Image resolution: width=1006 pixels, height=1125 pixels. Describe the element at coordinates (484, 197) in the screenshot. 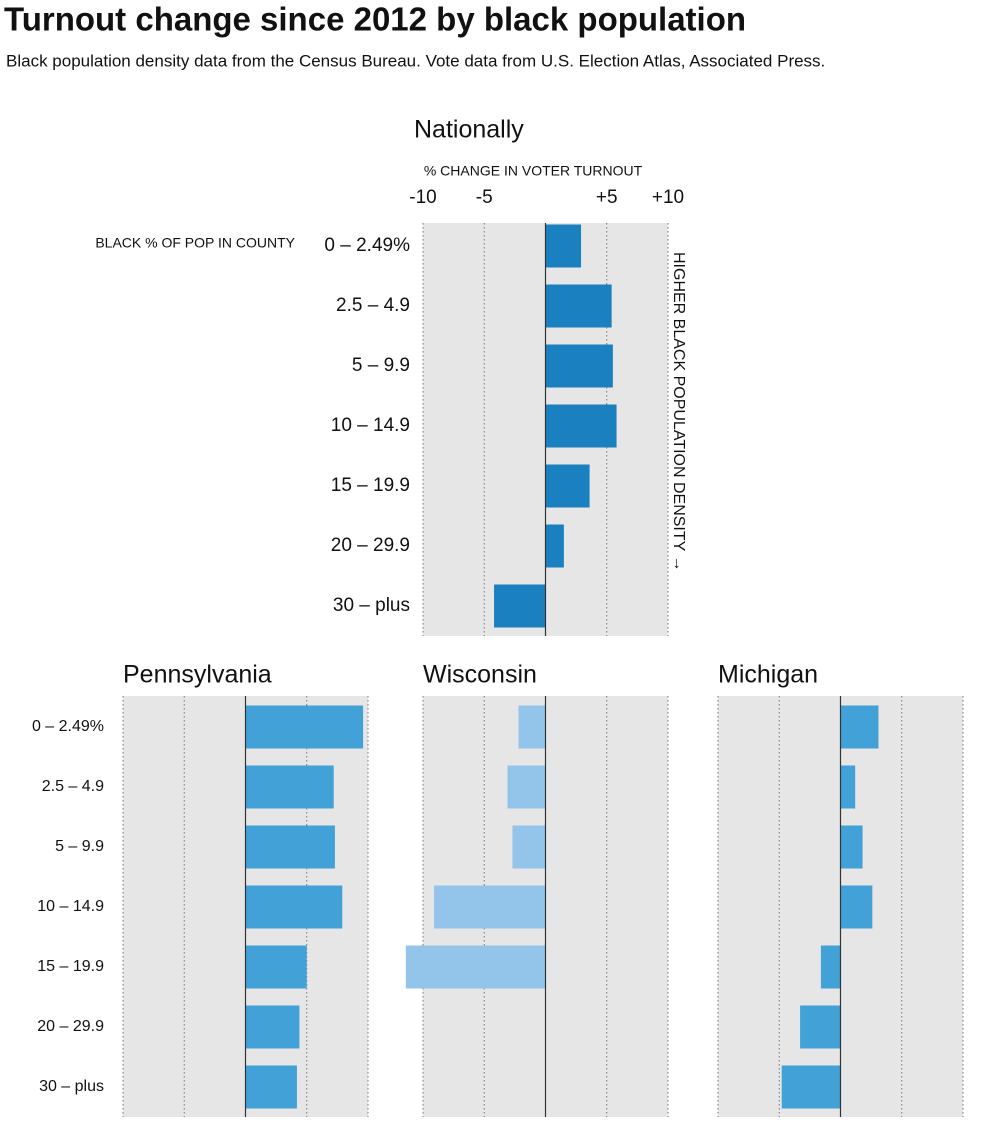

I see `x-tick-label: -5` at that location.